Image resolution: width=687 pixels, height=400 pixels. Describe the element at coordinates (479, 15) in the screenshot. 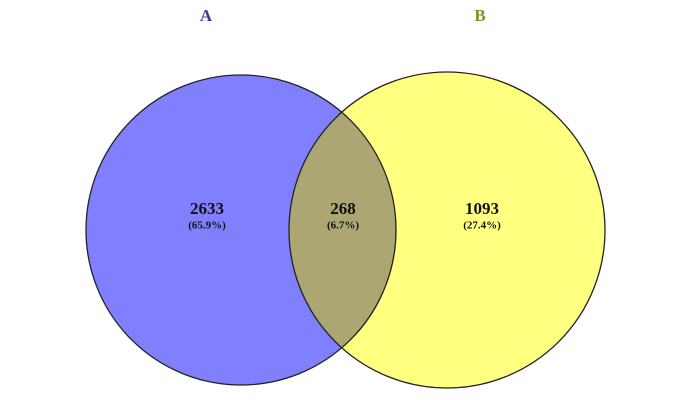

I see `set-label: B` at that location.